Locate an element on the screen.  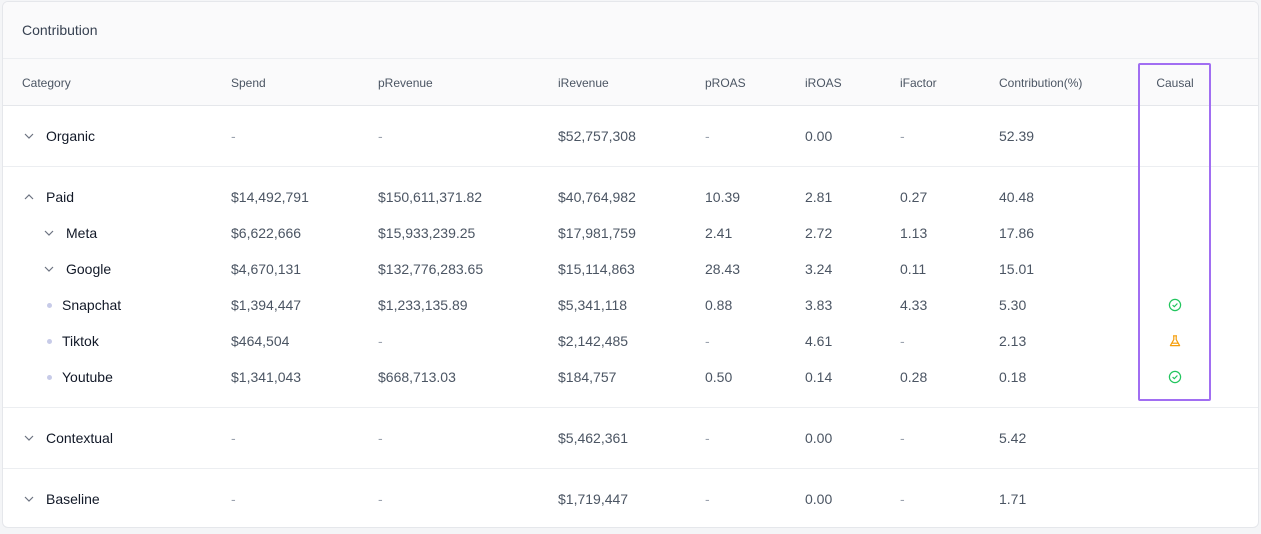
row-group: Organic - - $52,757,308 - 0.00 - 52.39 is located at coordinates (630, 136).